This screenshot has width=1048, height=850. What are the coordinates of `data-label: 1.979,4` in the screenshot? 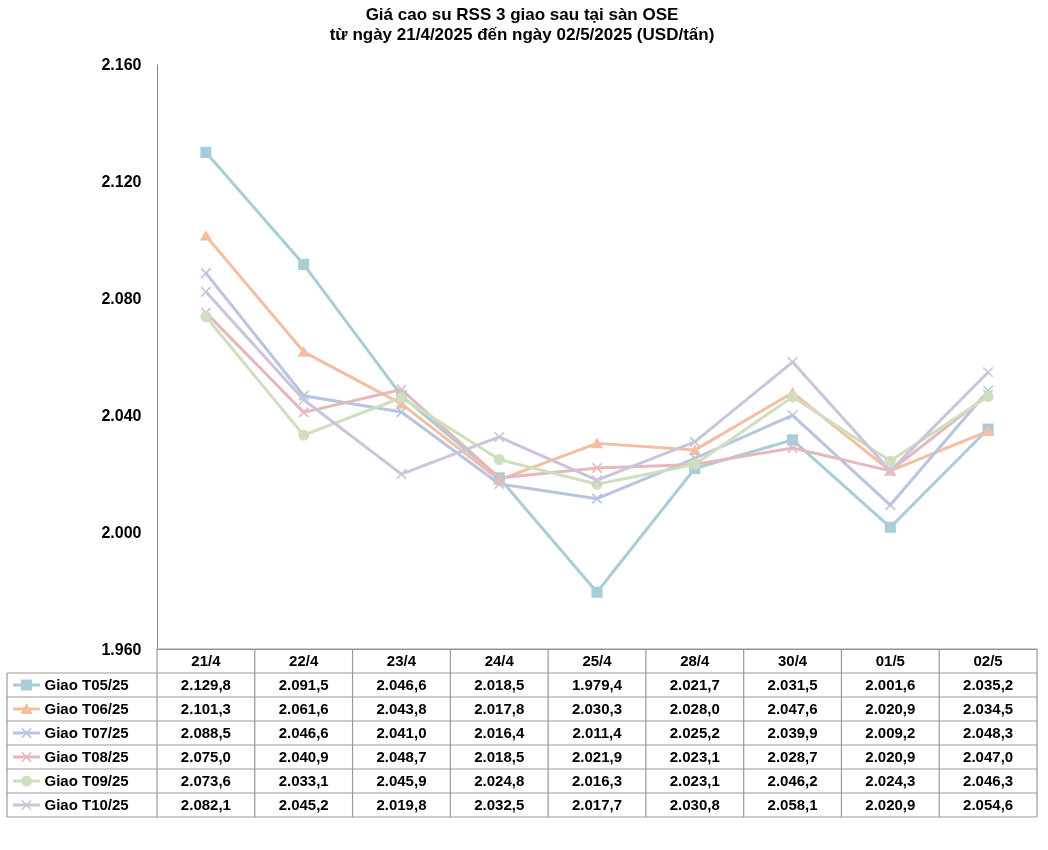 It's located at (597, 684).